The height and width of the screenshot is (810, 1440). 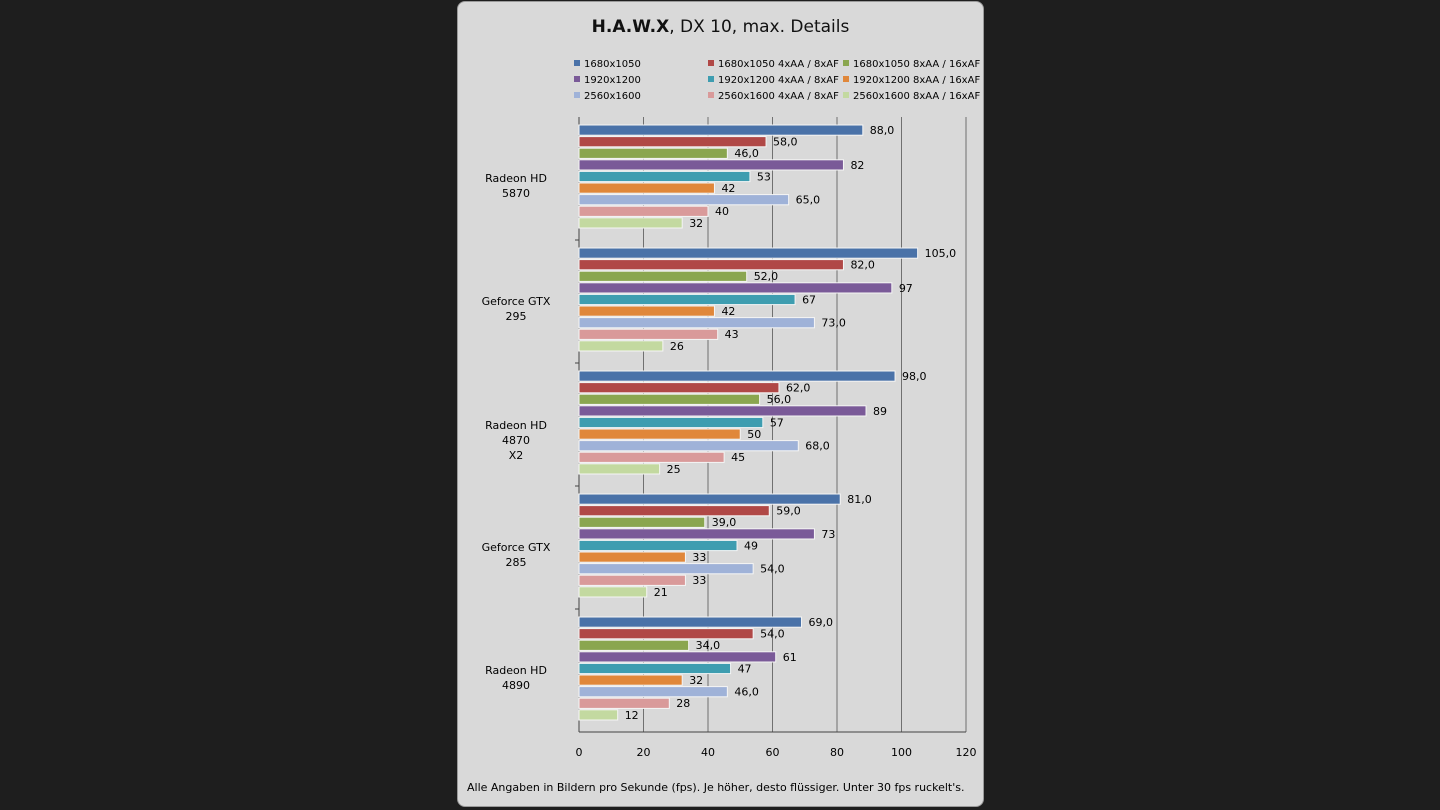 What do you see at coordinates (917, 96) in the screenshot?
I see `legend-label: 2560x1600 8xAA / 16xAF` at bounding box center [917, 96].